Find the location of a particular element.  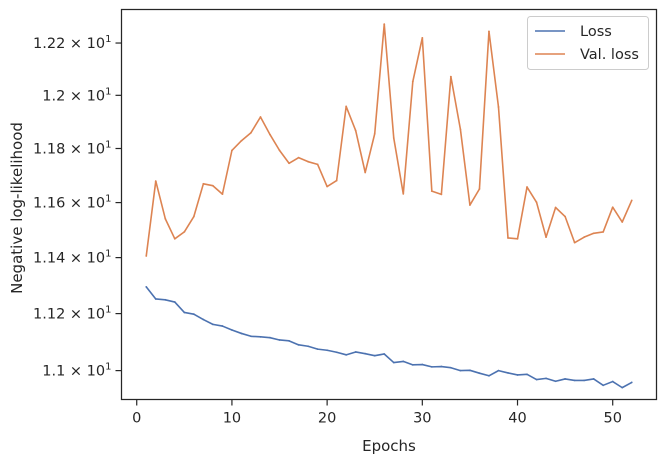

x-tick-label: 30 is located at coordinates (422, 419).